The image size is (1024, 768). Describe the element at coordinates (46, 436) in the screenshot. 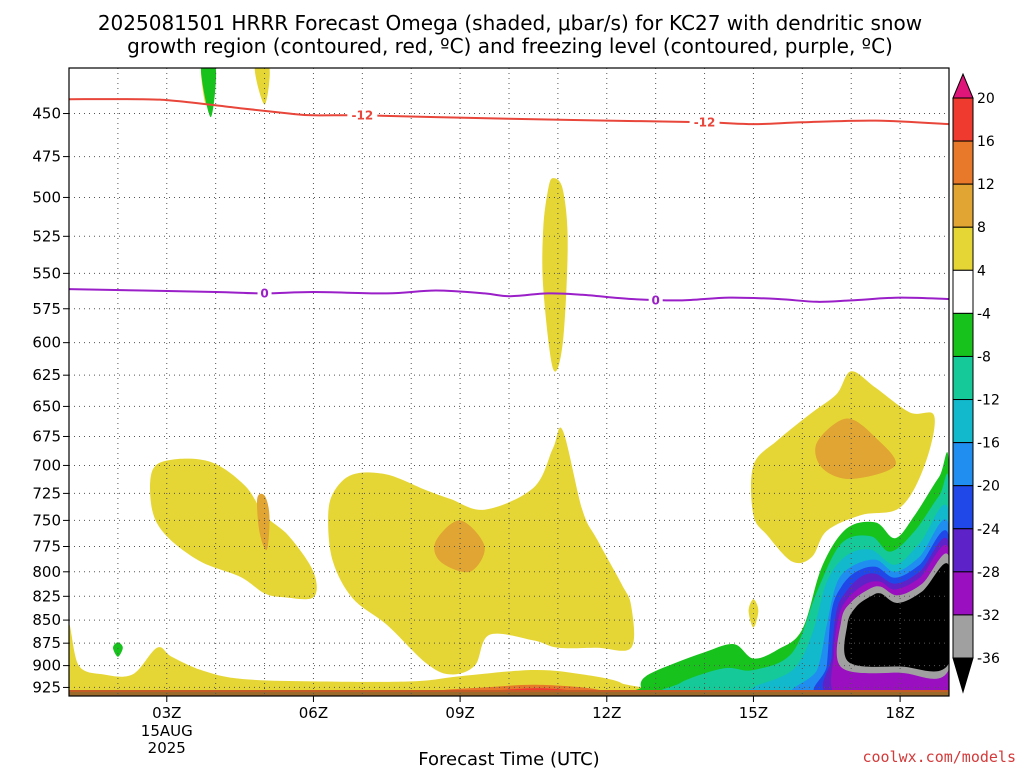

I see `y-tick-label-675: 675` at that location.